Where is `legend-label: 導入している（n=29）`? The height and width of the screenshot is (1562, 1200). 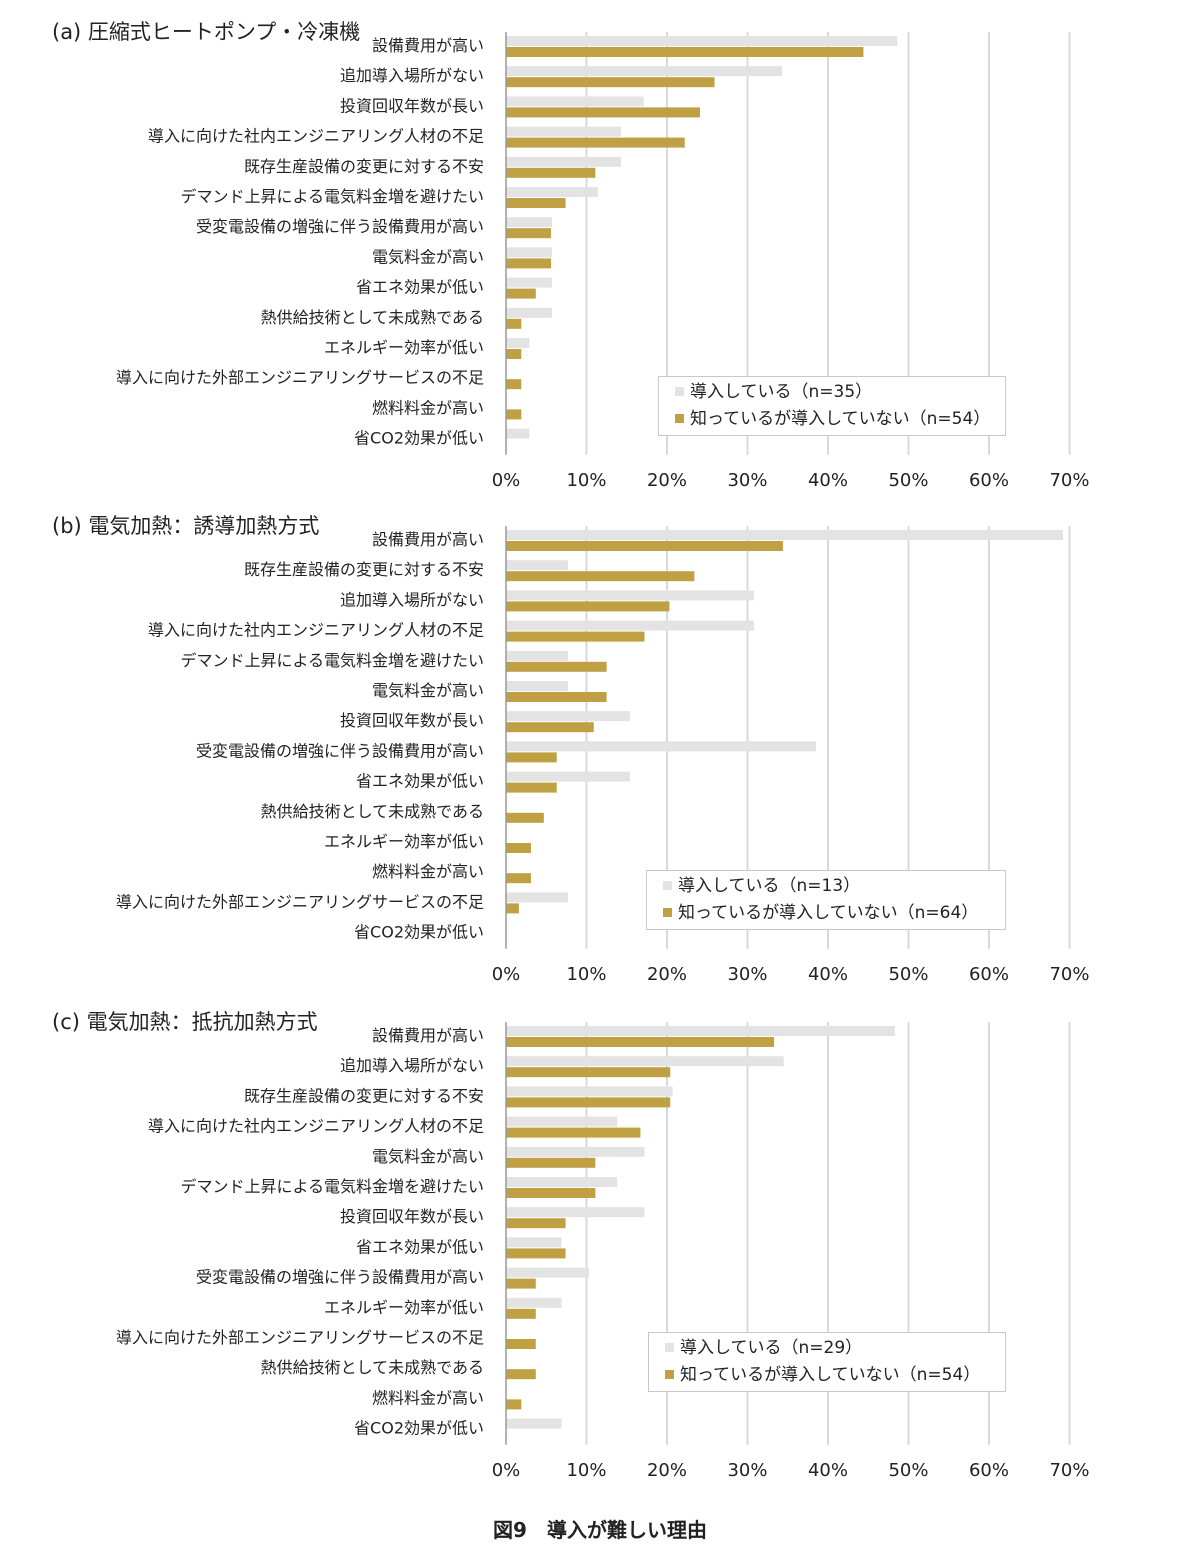
legend-label: 導入している（n=29） is located at coordinates (771, 1348).